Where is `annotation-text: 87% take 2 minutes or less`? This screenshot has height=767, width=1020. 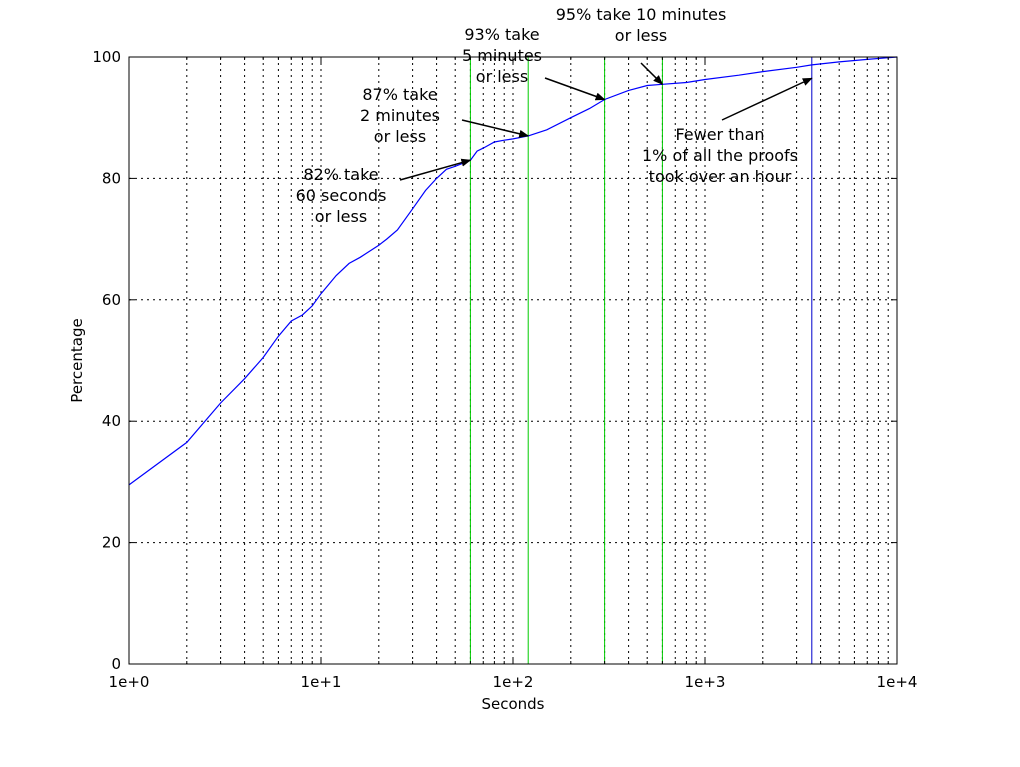
annotation-text: 87% take 2 minutes or less is located at coordinates (400, 115).